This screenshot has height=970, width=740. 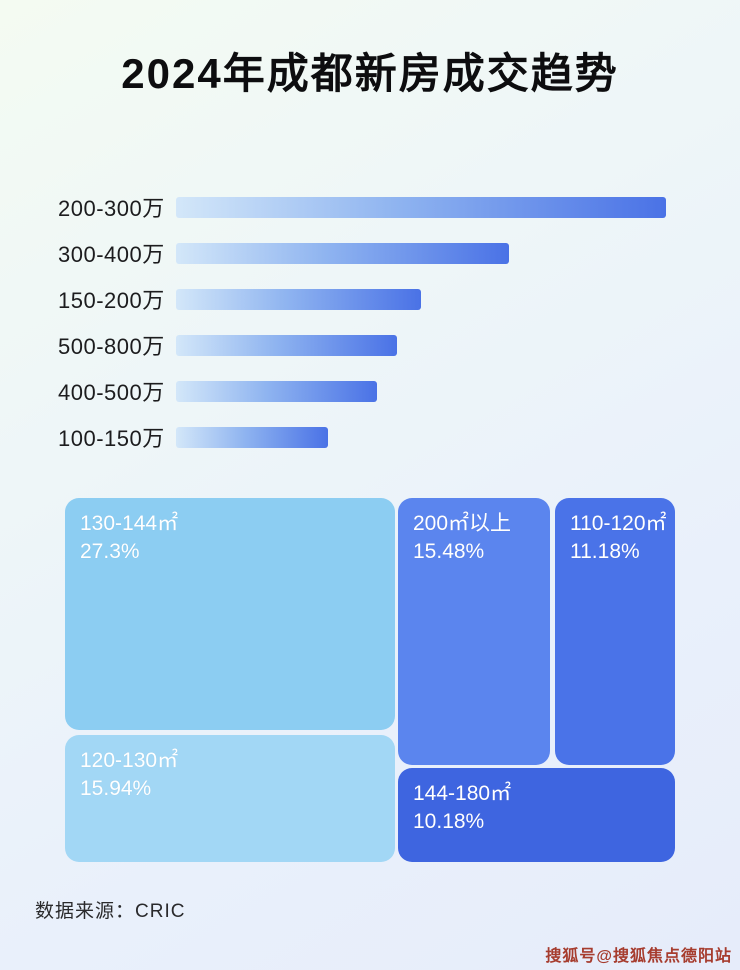 I want to click on treemap-label: 120-130㎡, so click(x=129, y=760).